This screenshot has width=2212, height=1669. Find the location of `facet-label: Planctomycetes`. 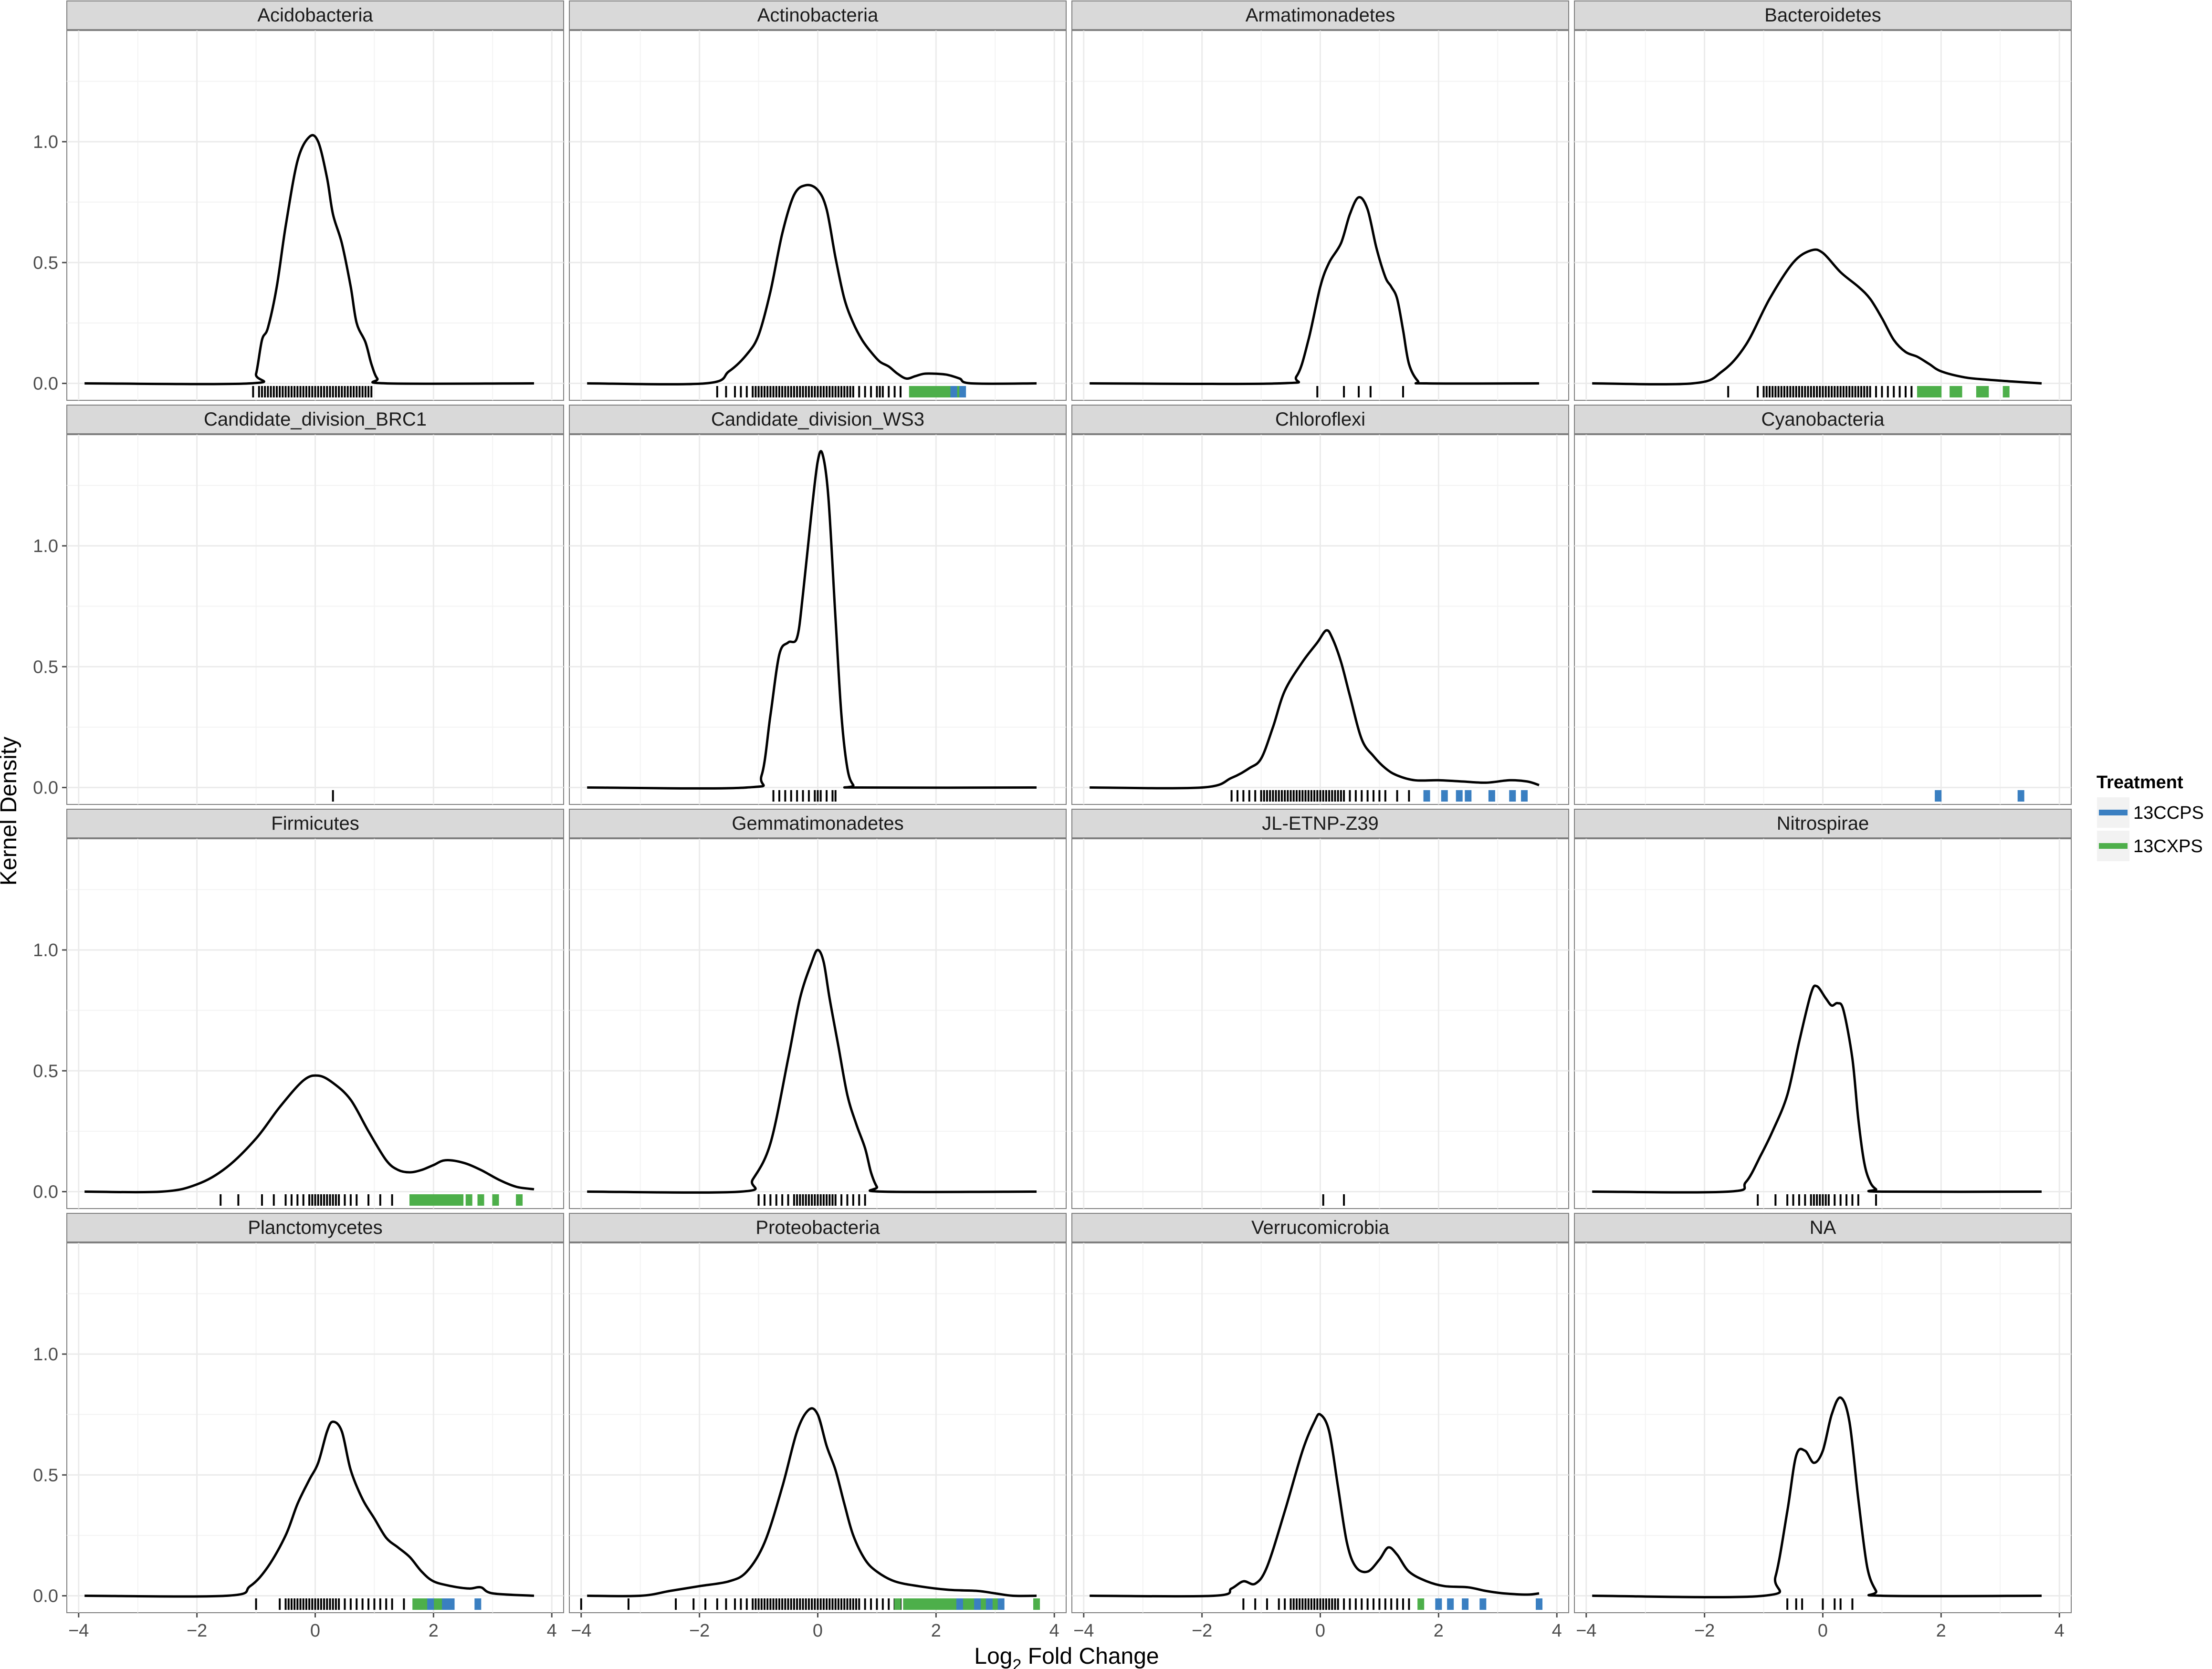

facet-label: Planctomycetes is located at coordinates (315, 1227).